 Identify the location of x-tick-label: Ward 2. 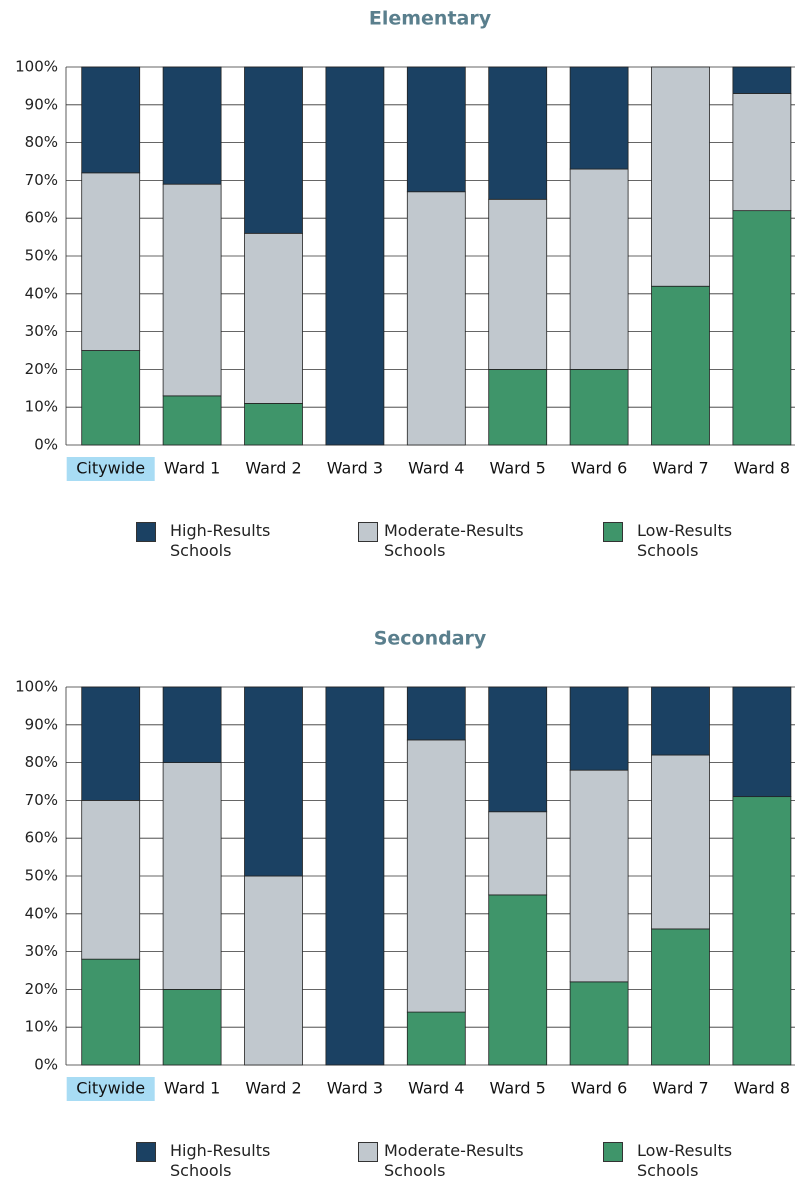
(273, 1088).